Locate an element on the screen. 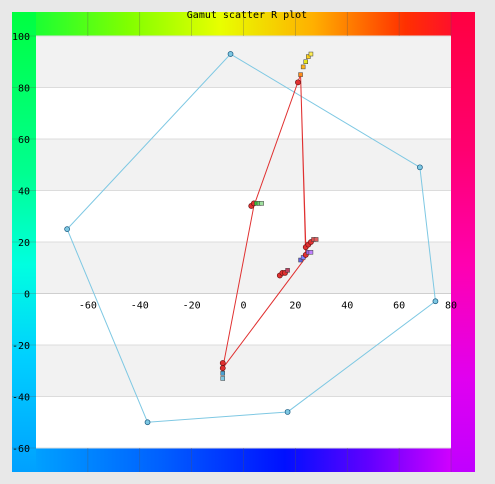 The height and width of the screenshot is (484, 495). y-tick-label: -40 is located at coordinates (21, 398).